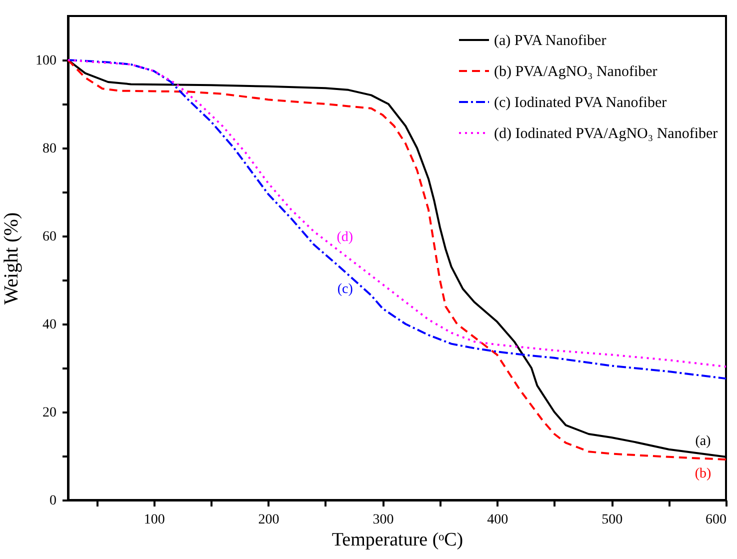  I want to click on legend-label: (b) PVA/AgNO₃ Nanofiber, so click(576, 72).